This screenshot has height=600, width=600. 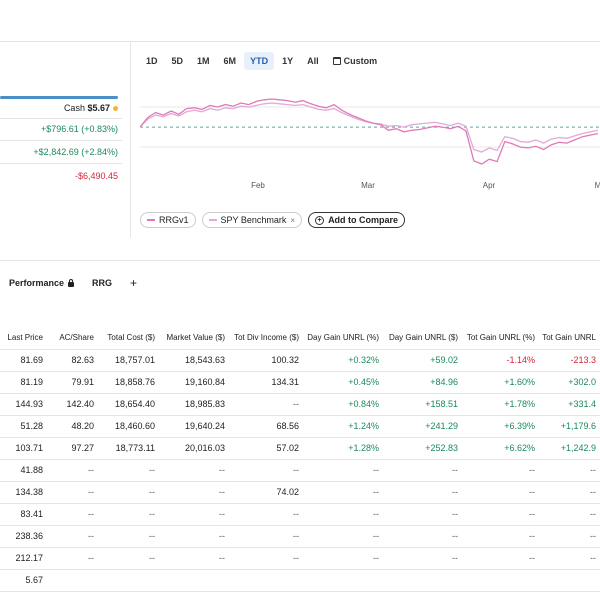 What do you see at coordinates (152, 61) in the screenshot?
I see `range-1d: 1D` at bounding box center [152, 61].